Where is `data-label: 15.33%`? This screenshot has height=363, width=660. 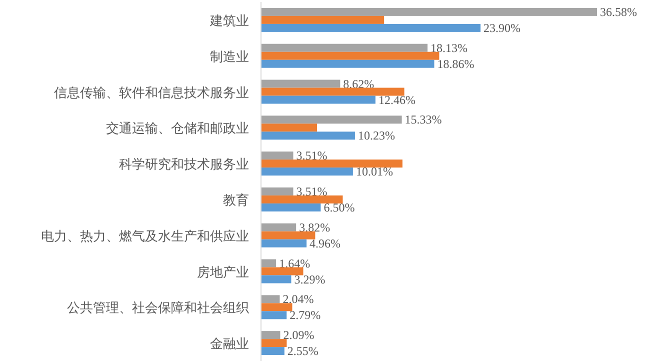 data-label: 15.33% is located at coordinates (423, 119).